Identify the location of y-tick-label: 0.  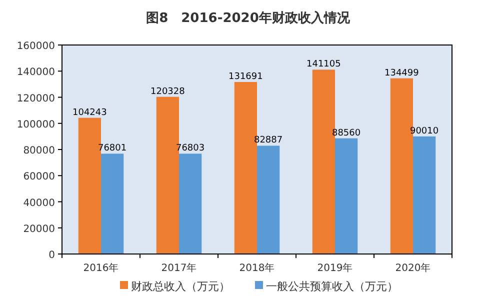
(51, 255).